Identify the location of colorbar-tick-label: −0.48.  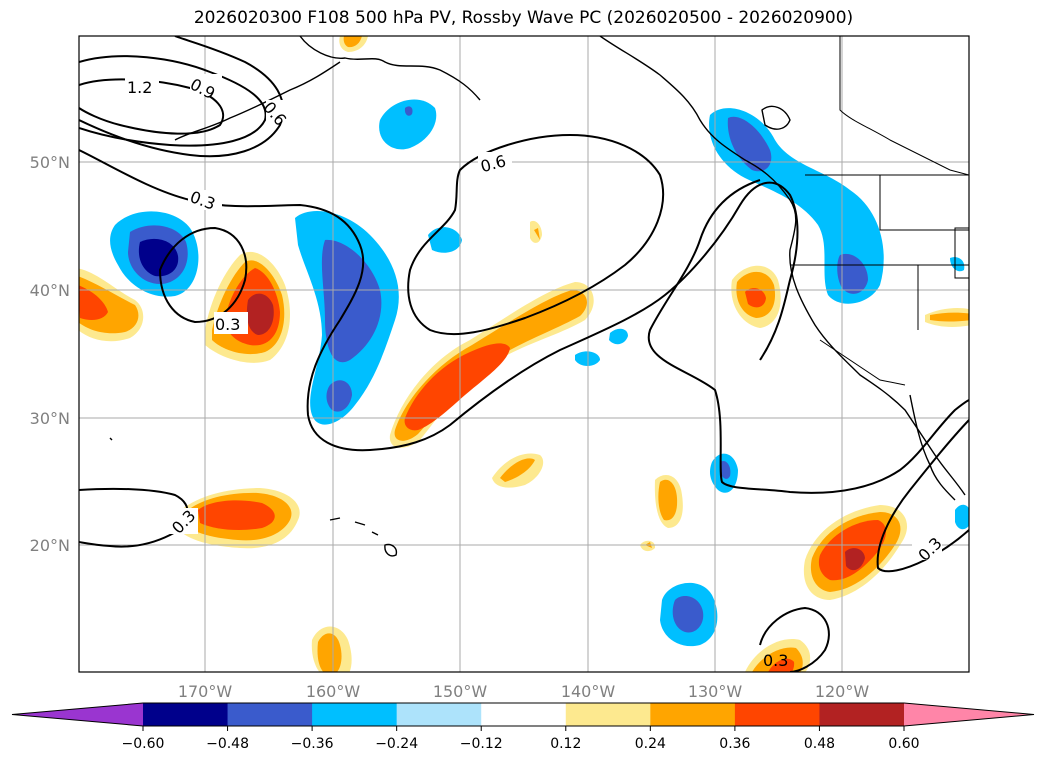
(227, 744).